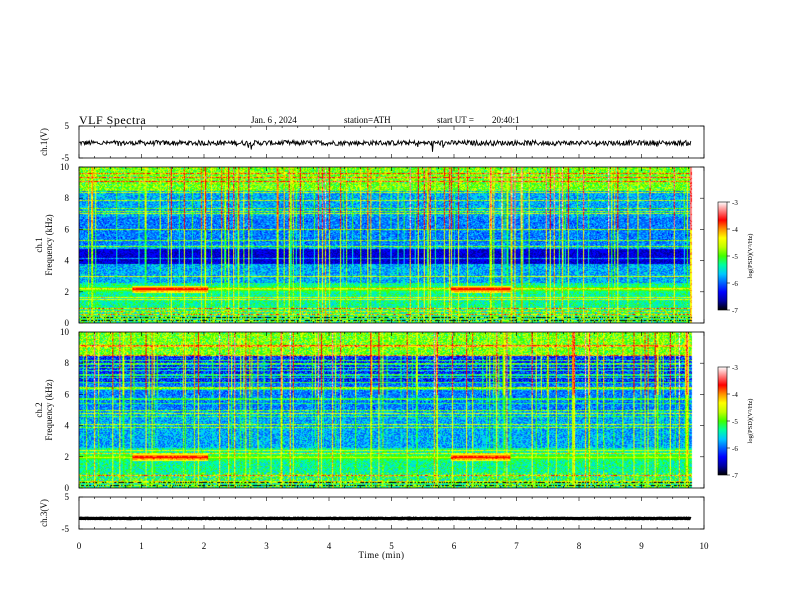 The height and width of the screenshot is (612, 792). Describe the element at coordinates (516, 546) in the screenshot. I see `x-tick-label: 7` at that location.